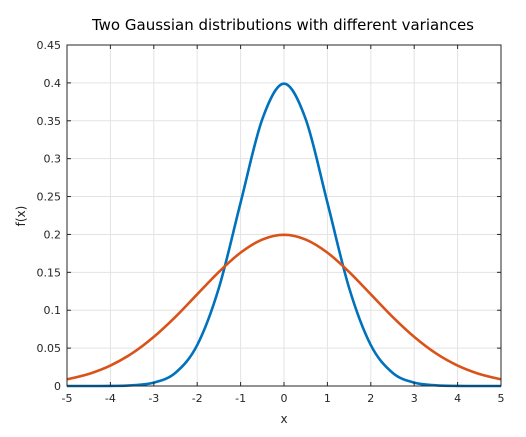 This screenshot has height=437, width=526. What do you see at coordinates (53, 83) in the screenshot?
I see `y-tick-label: 0.4` at bounding box center [53, 83].